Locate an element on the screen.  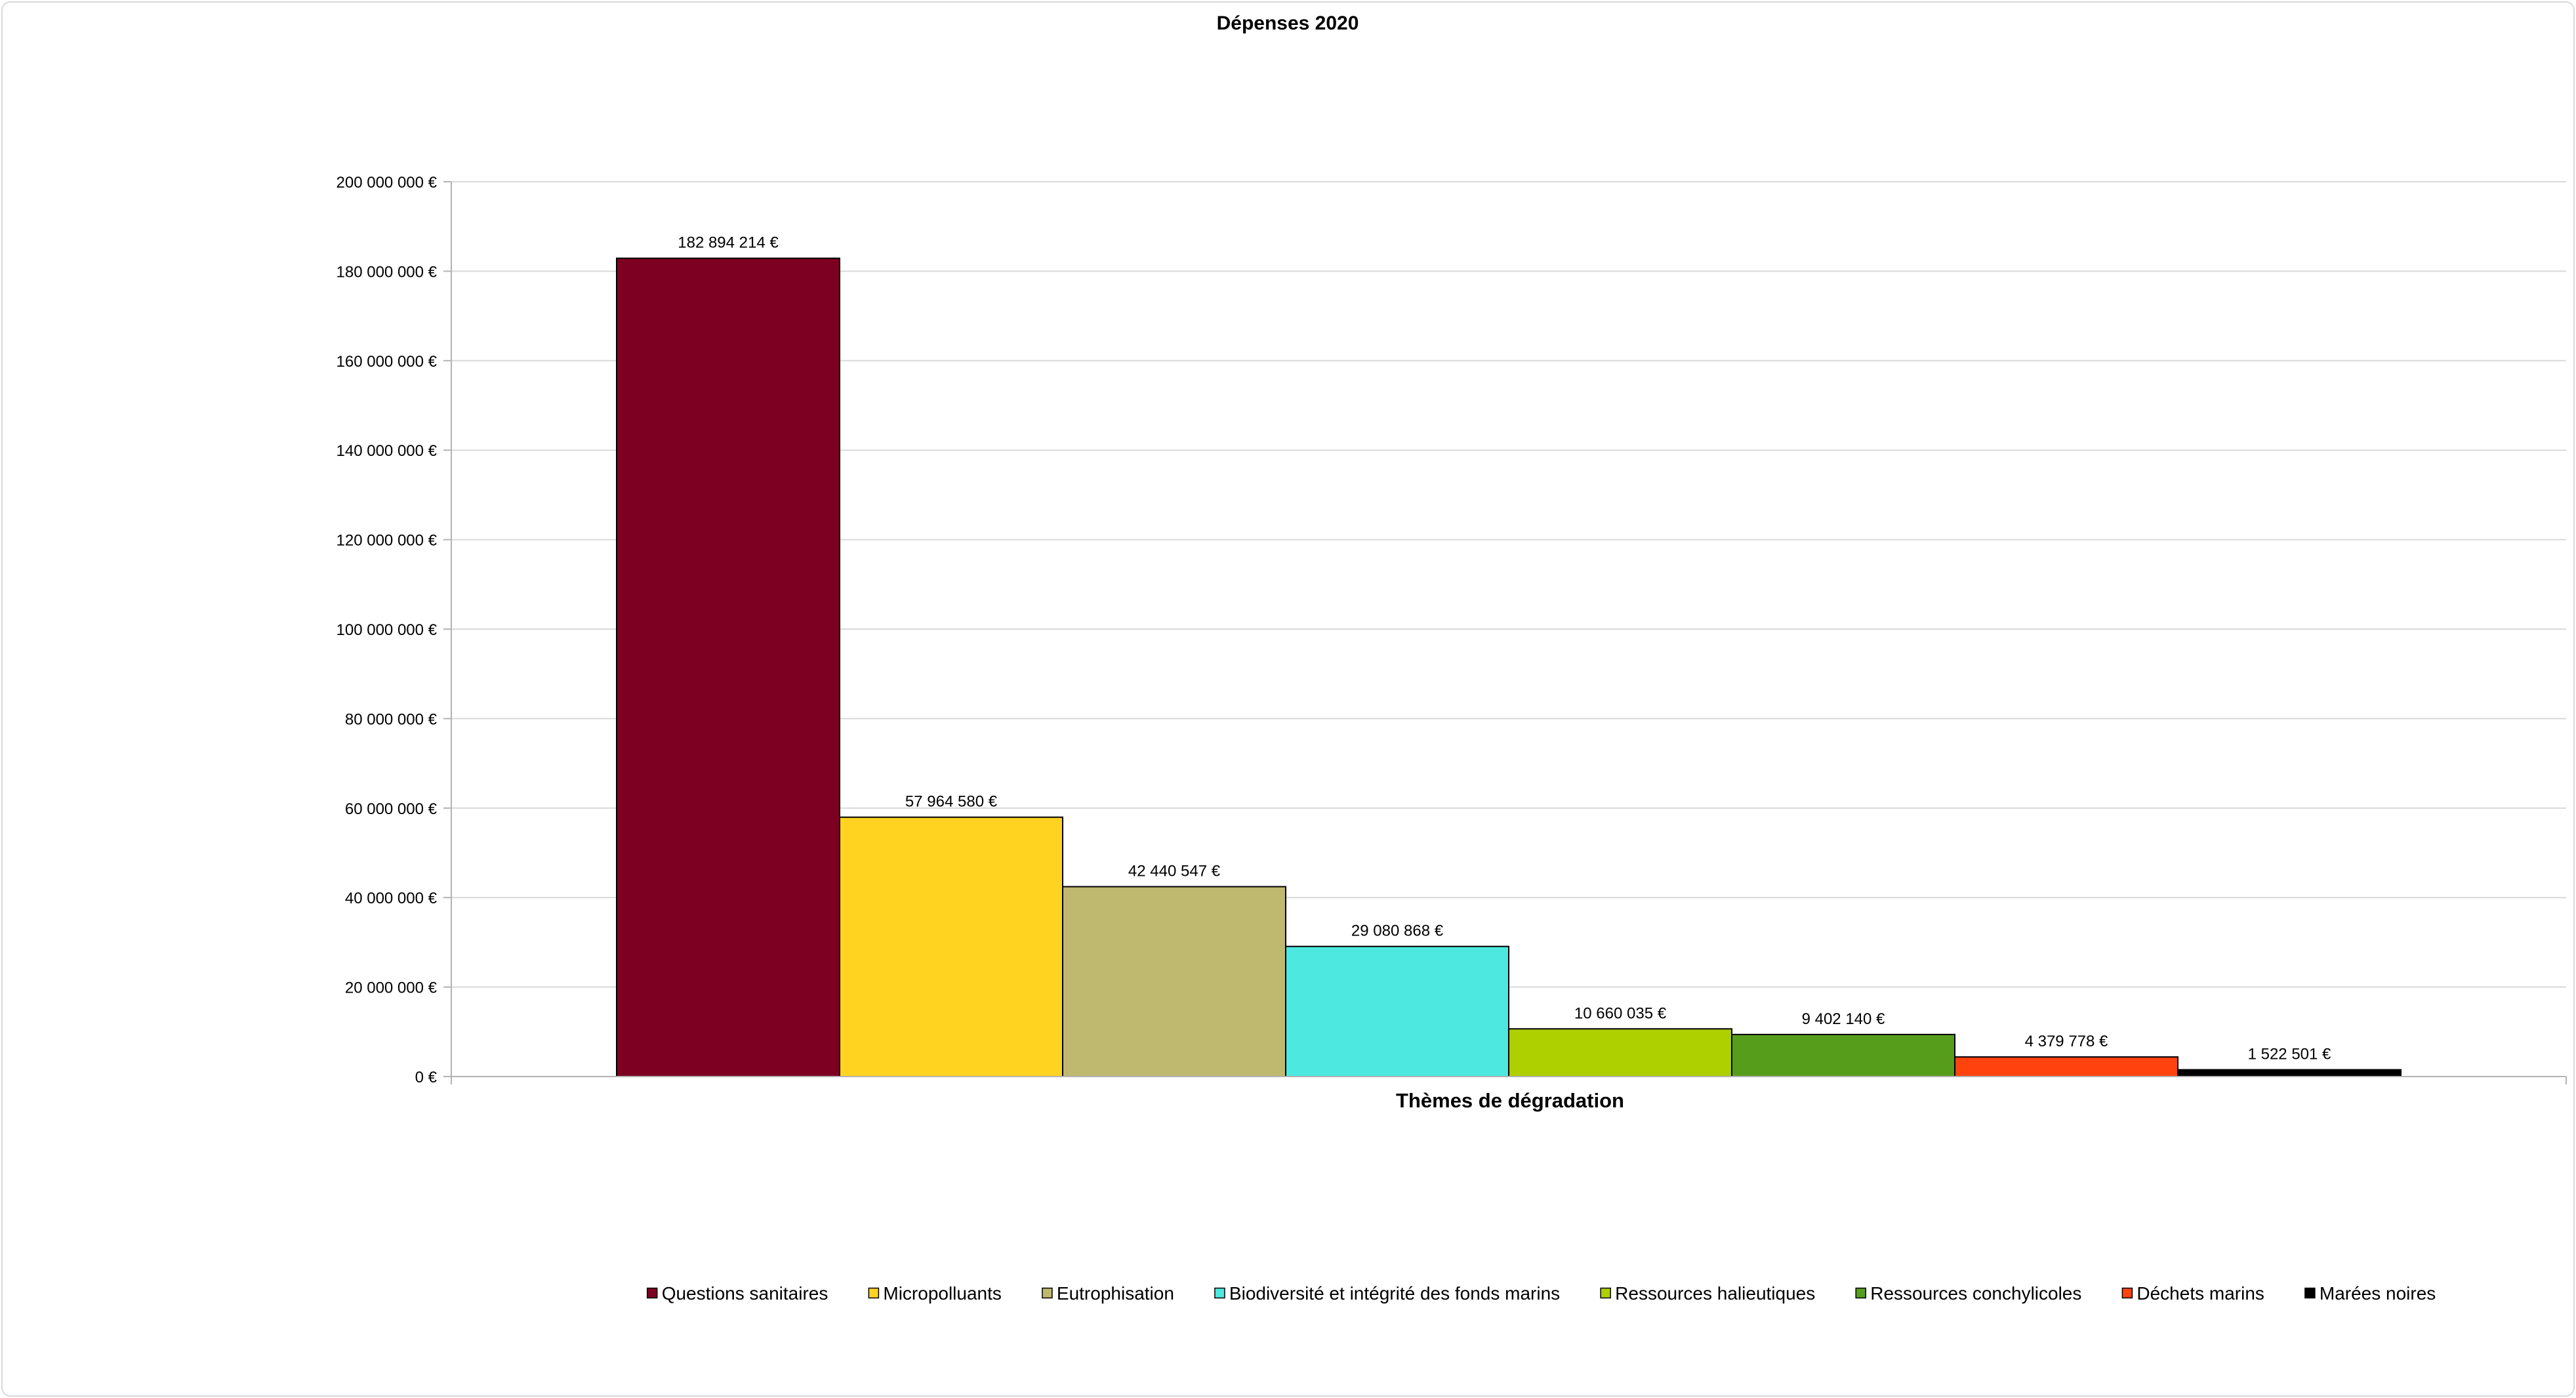
y-tick-label: 80 000 000 € is located at coordinates (391, 719).